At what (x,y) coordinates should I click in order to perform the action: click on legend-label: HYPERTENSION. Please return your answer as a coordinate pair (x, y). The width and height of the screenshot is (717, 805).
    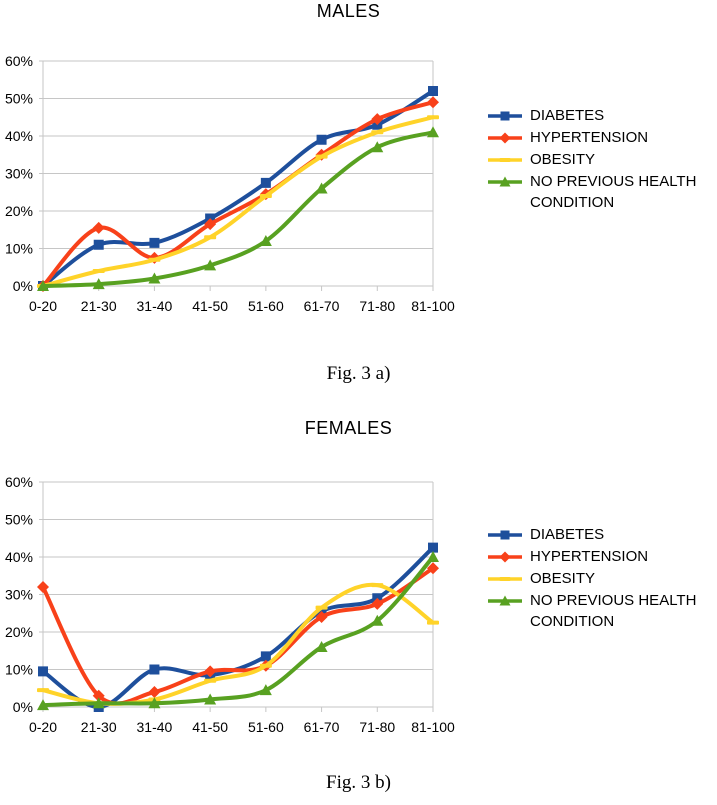
    Looking at the image, I should click on (589, 137).